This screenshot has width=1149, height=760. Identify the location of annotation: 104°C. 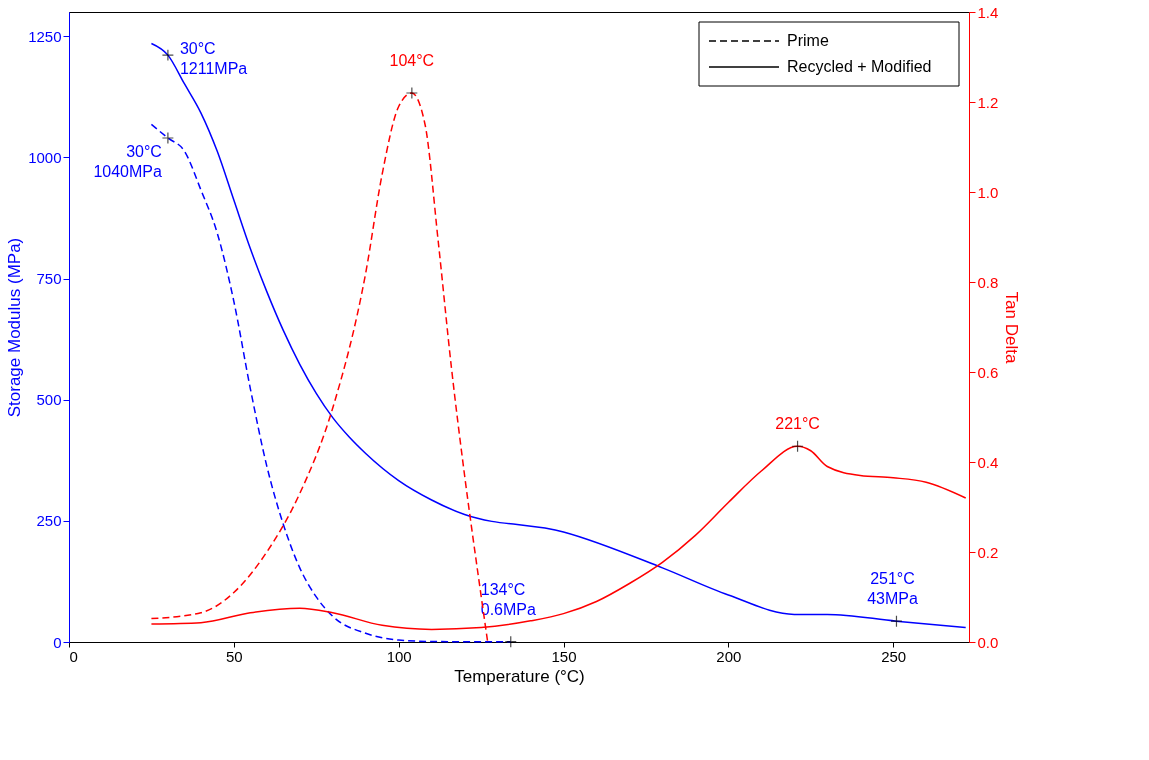
(412, 60).